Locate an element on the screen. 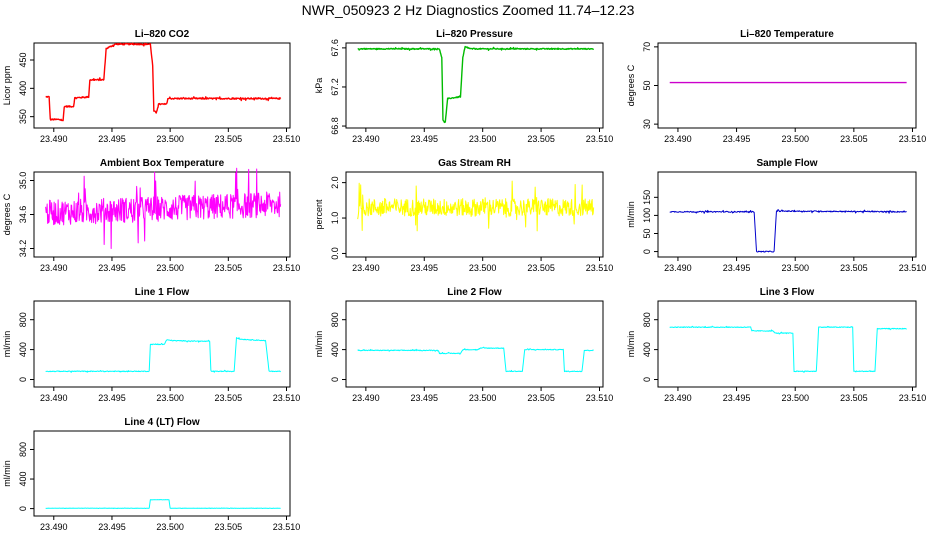  y-axis-label: degrees C is located at coordinates (631, 85).